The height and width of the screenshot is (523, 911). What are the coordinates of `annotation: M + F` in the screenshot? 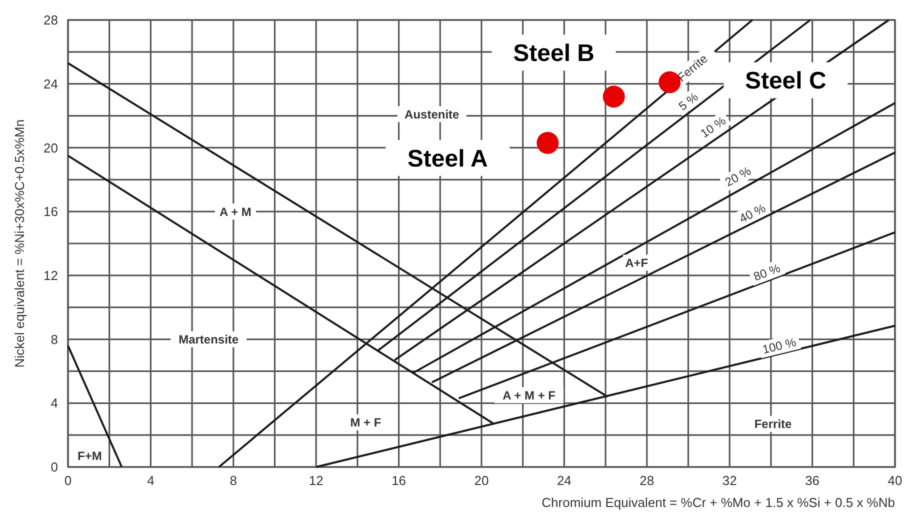 It's located at (366, 423).